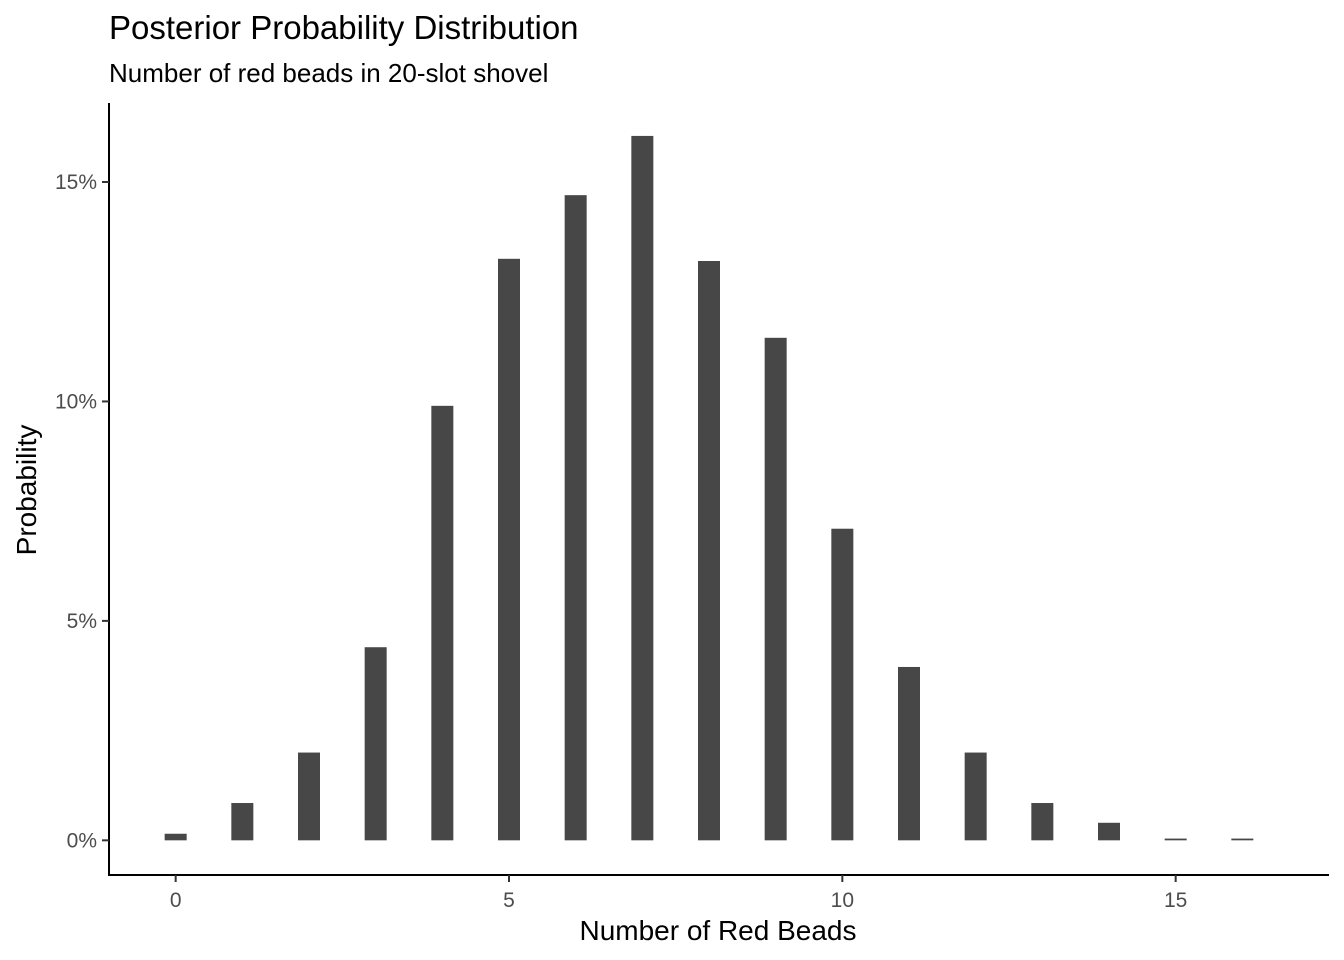 This screenshot has width=1344, height=960. What do you see at coordinates (82, 621) in the screenshot?
I see `y-tick-label: 5%` at bounding box center [82, 621].